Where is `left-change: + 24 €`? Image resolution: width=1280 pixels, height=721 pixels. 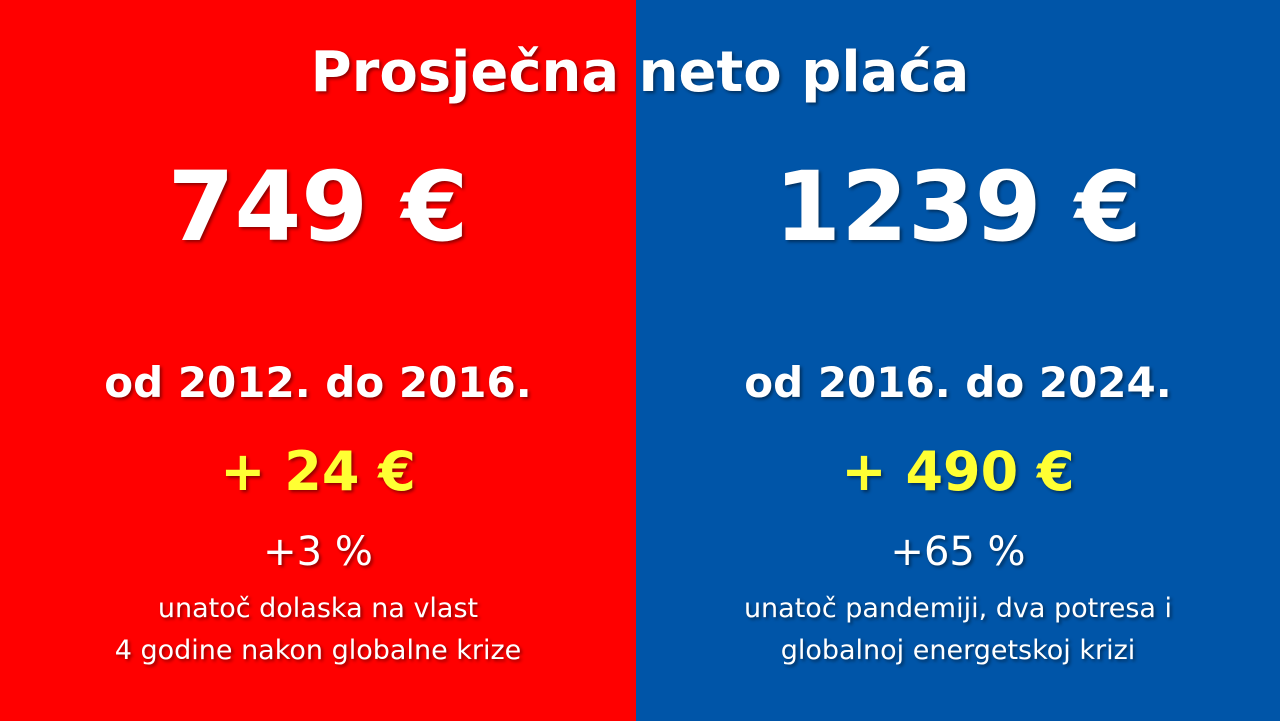 left-change: + 24 € is located at coordinates (318, 471).